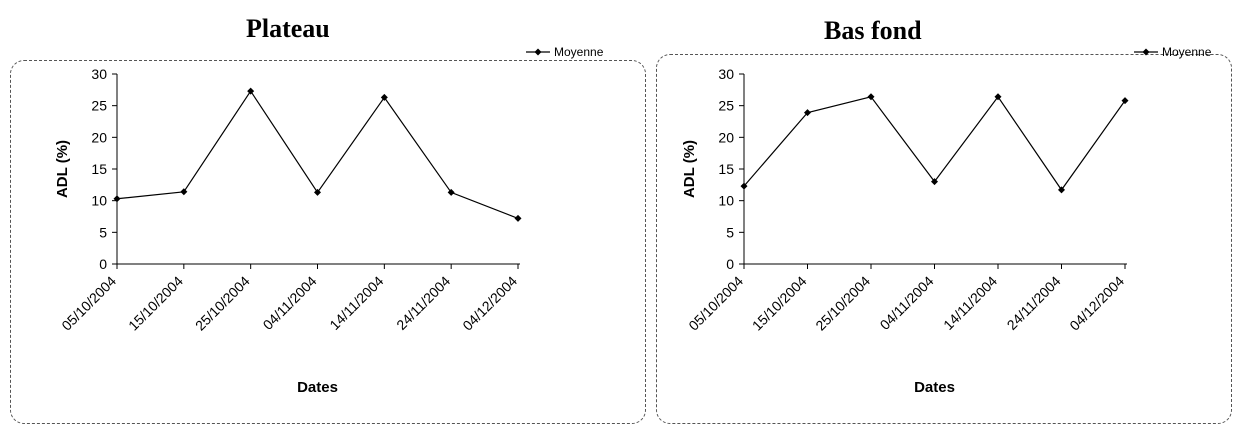 Image resolution: width=1234 pixels, height=424 pixels. Describe the element at coordinates (906, 303) in the screenshot. I see `x-tick-label: 04/11/2004` at that location.